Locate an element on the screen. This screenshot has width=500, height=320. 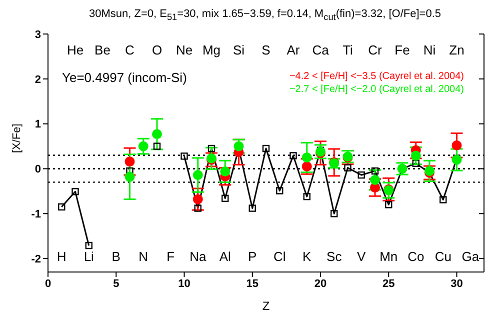
y-tick-label: 3 is located at coordinates (37, 34).